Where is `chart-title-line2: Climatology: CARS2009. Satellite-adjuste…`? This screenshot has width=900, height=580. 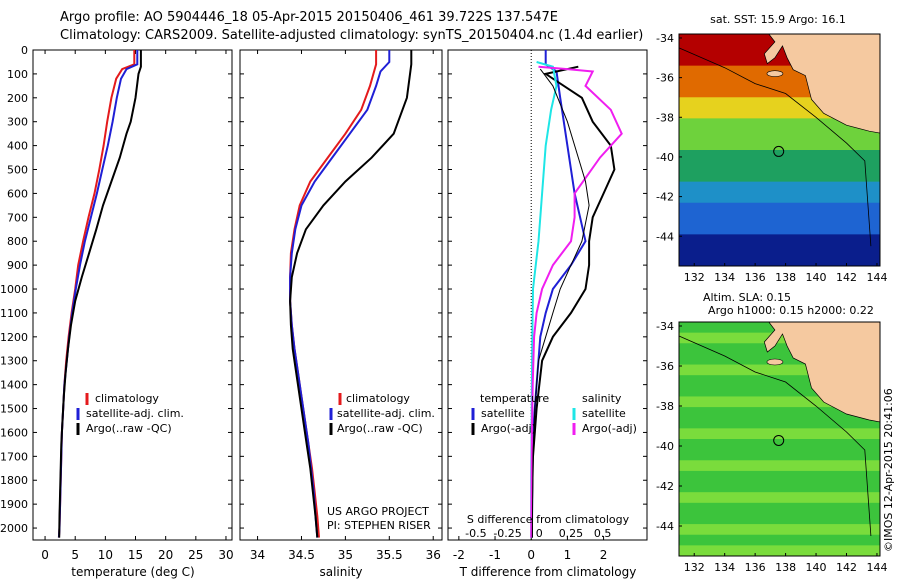 chart-title-line2: Climatology: CARS2009. Satellite-adjuste… is located at coordinates (352, 35).